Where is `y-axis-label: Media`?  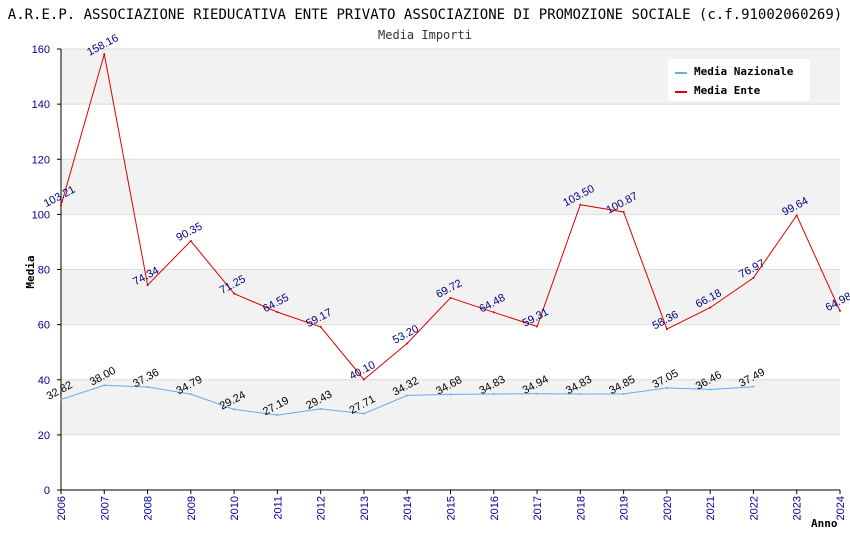
y-axis-label: Media is located at coordinates (30, 271).